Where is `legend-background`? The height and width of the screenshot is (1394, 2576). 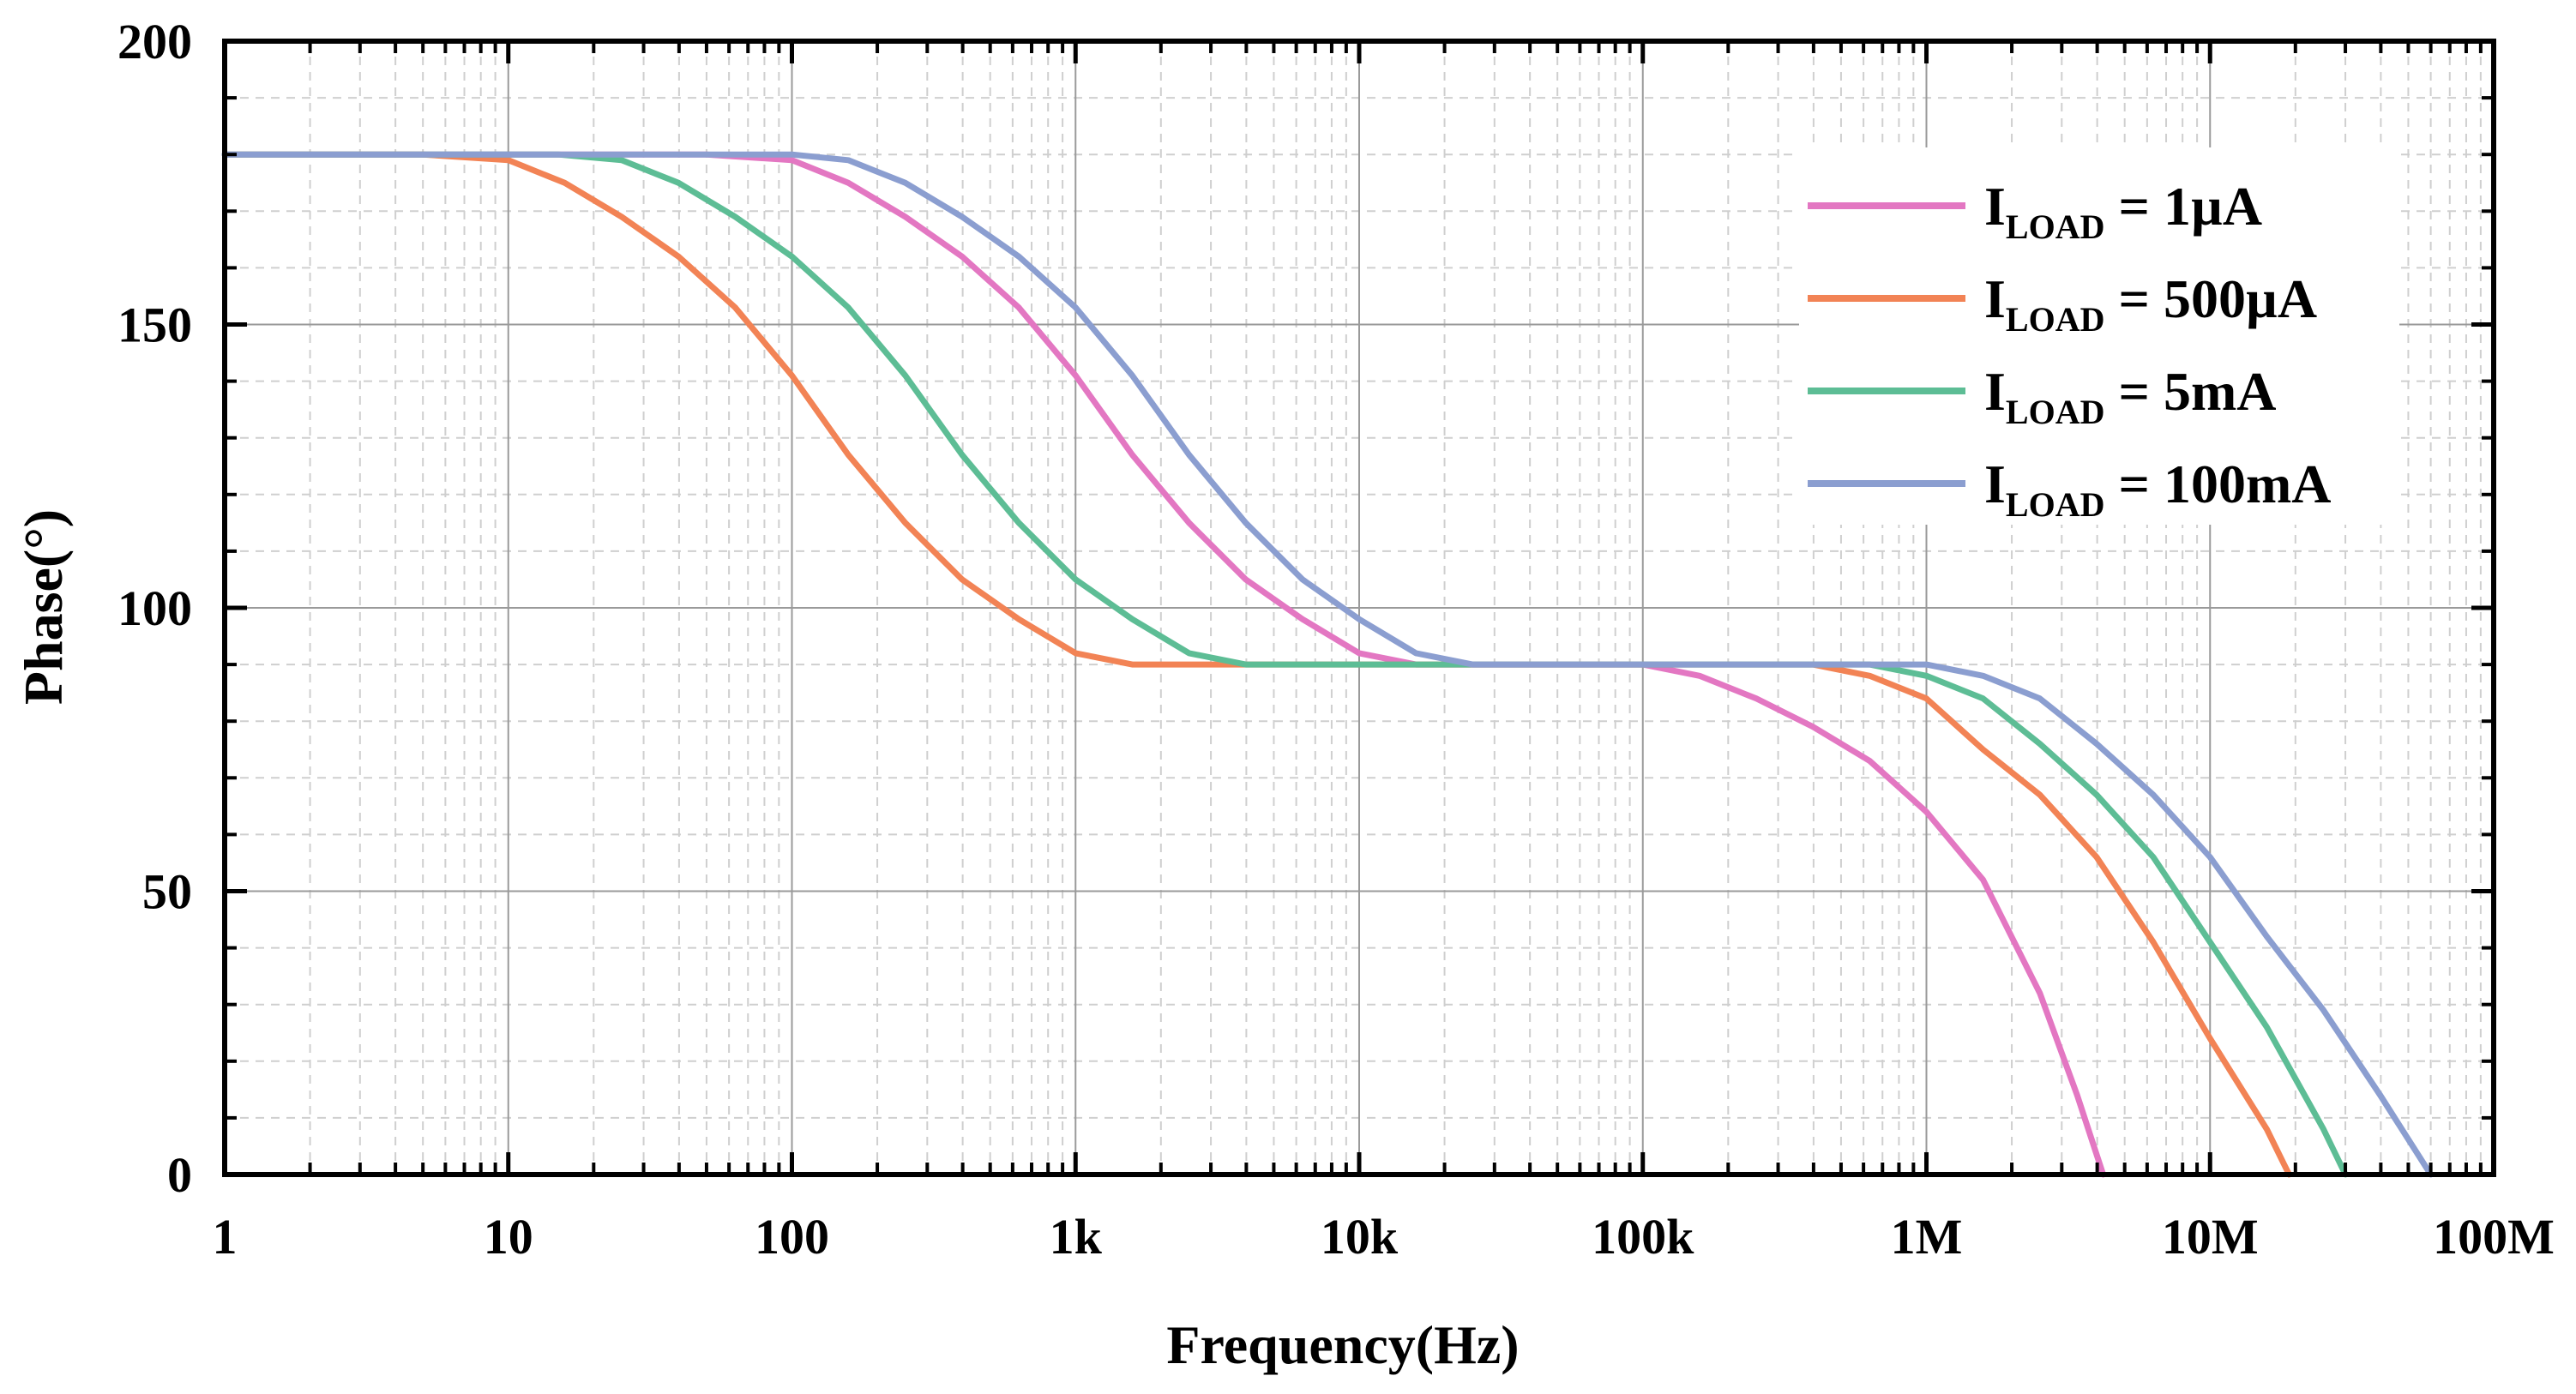 legend-background is located at coordinates (2099, 336).